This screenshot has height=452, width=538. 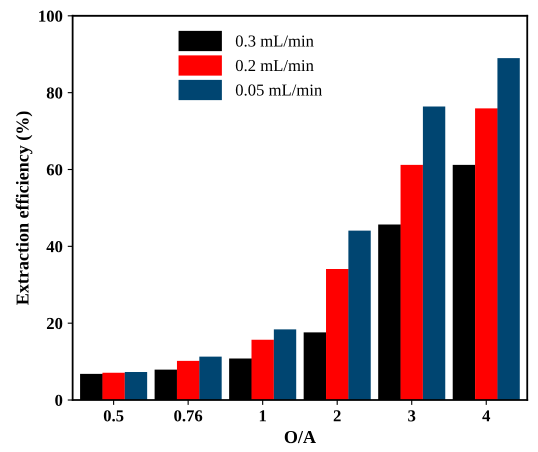 I want to click on x-tick-label: 1, so click(x=263, y=416).